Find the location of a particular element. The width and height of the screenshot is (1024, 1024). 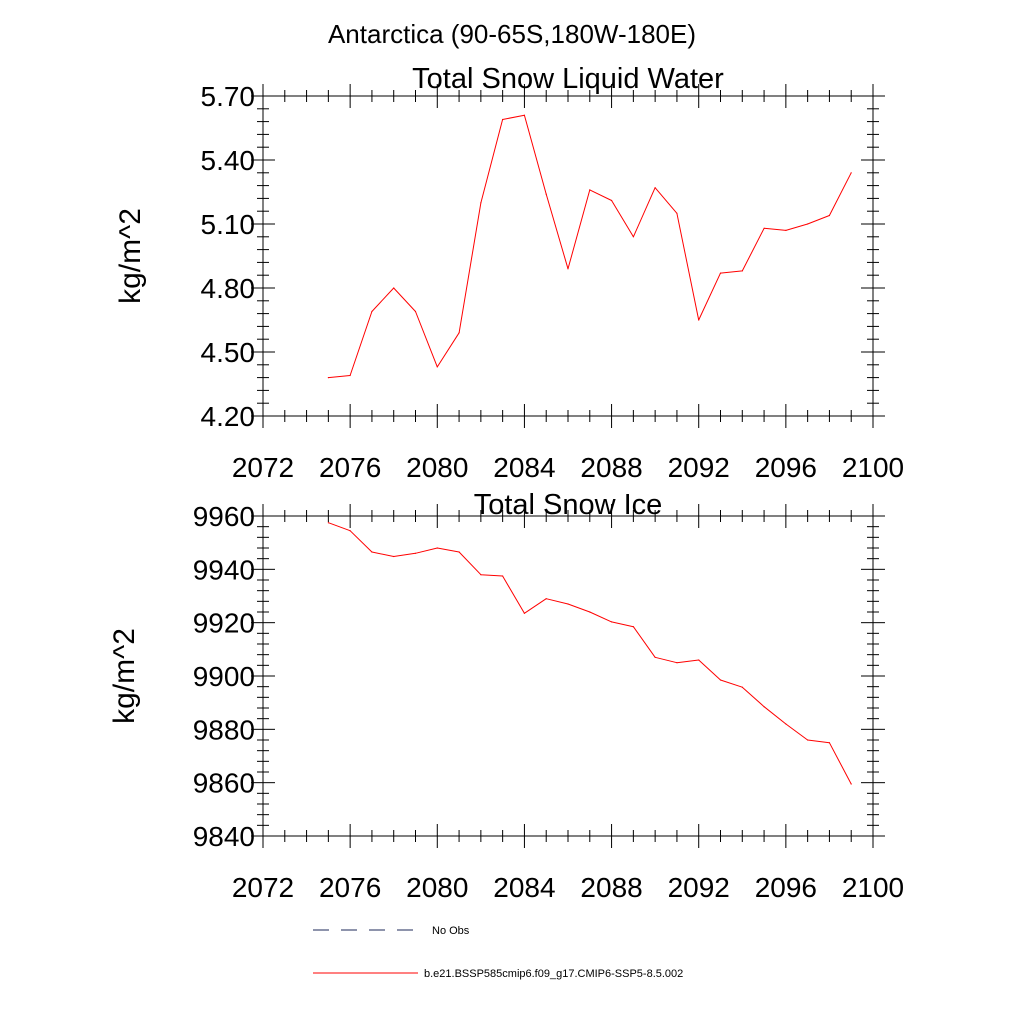

y-tick-label: 9920 is located at coordinates (224, 623).